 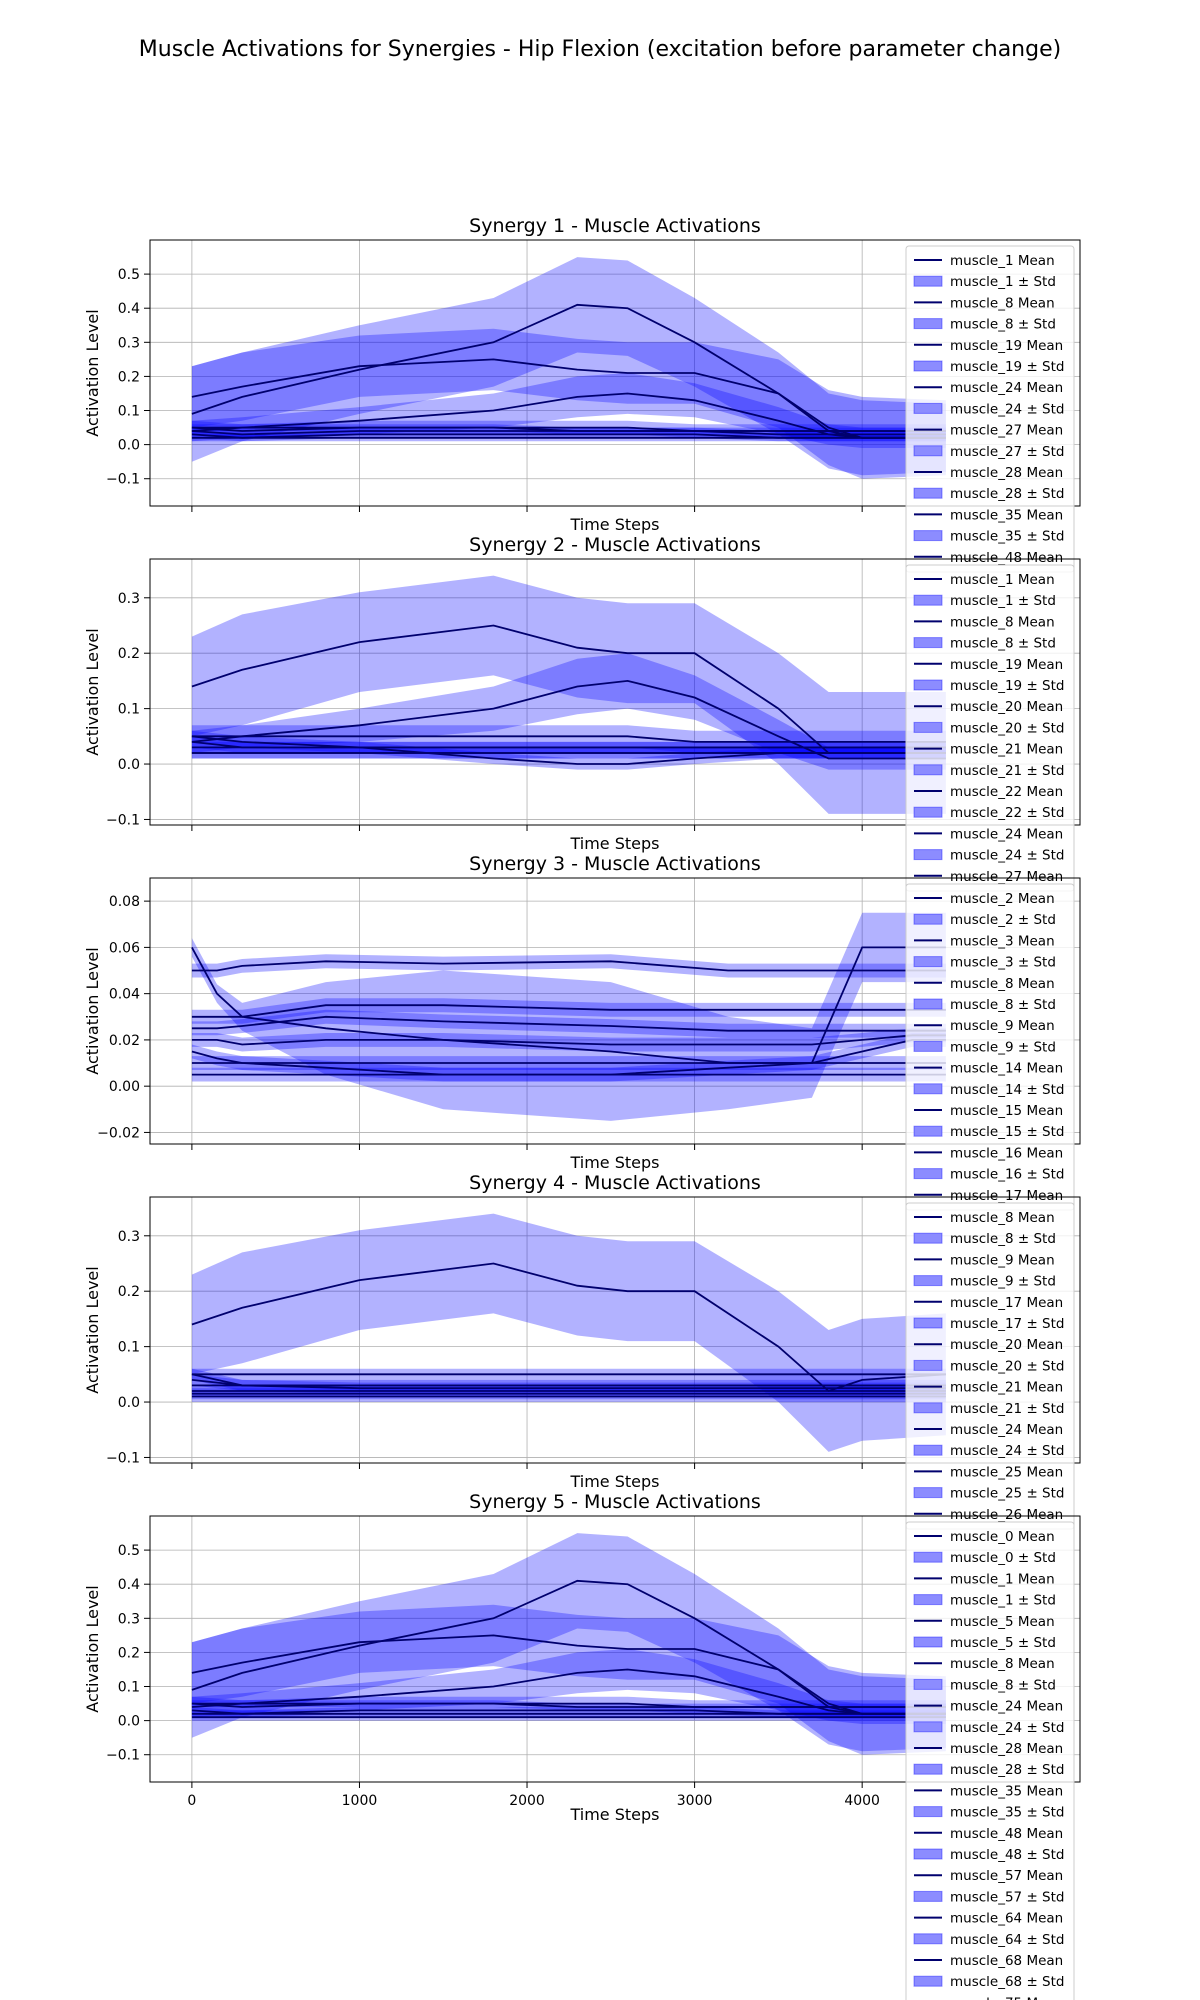 I want to click on legend-entry: muscle_20 ± Std, so click(x=1007, y=728).